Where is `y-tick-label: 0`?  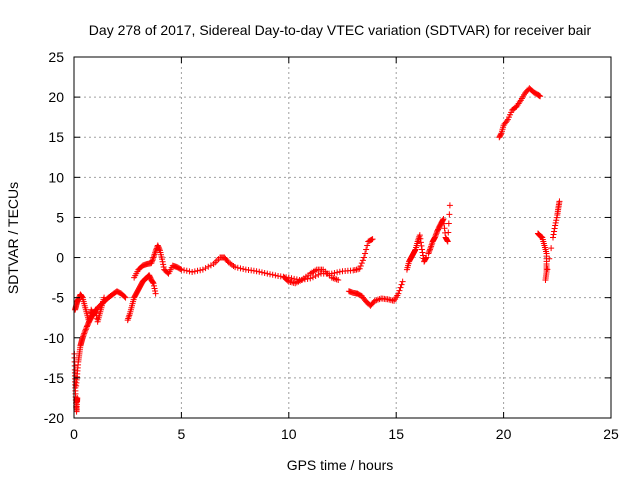 y-tick-label: 0 is located at coordinates (60, 258).